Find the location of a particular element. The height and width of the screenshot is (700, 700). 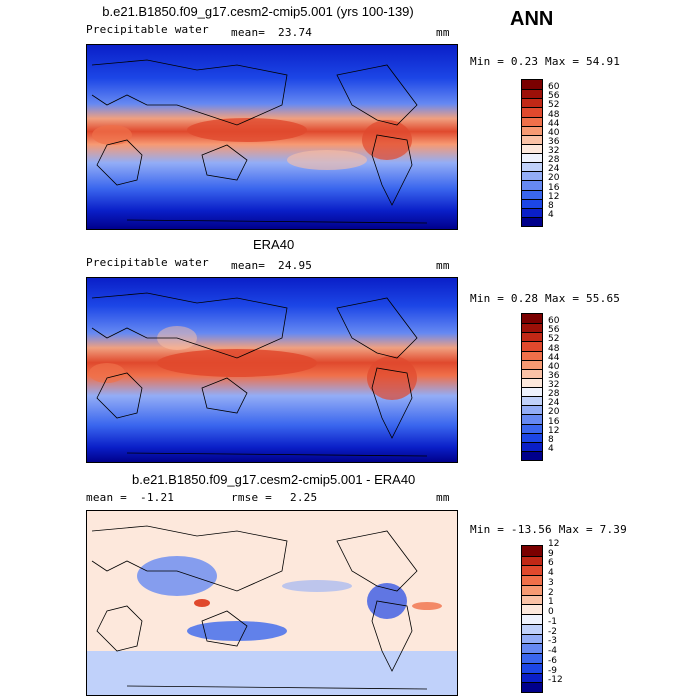

panel-3-units: mm is located at coordinates (443, 497).